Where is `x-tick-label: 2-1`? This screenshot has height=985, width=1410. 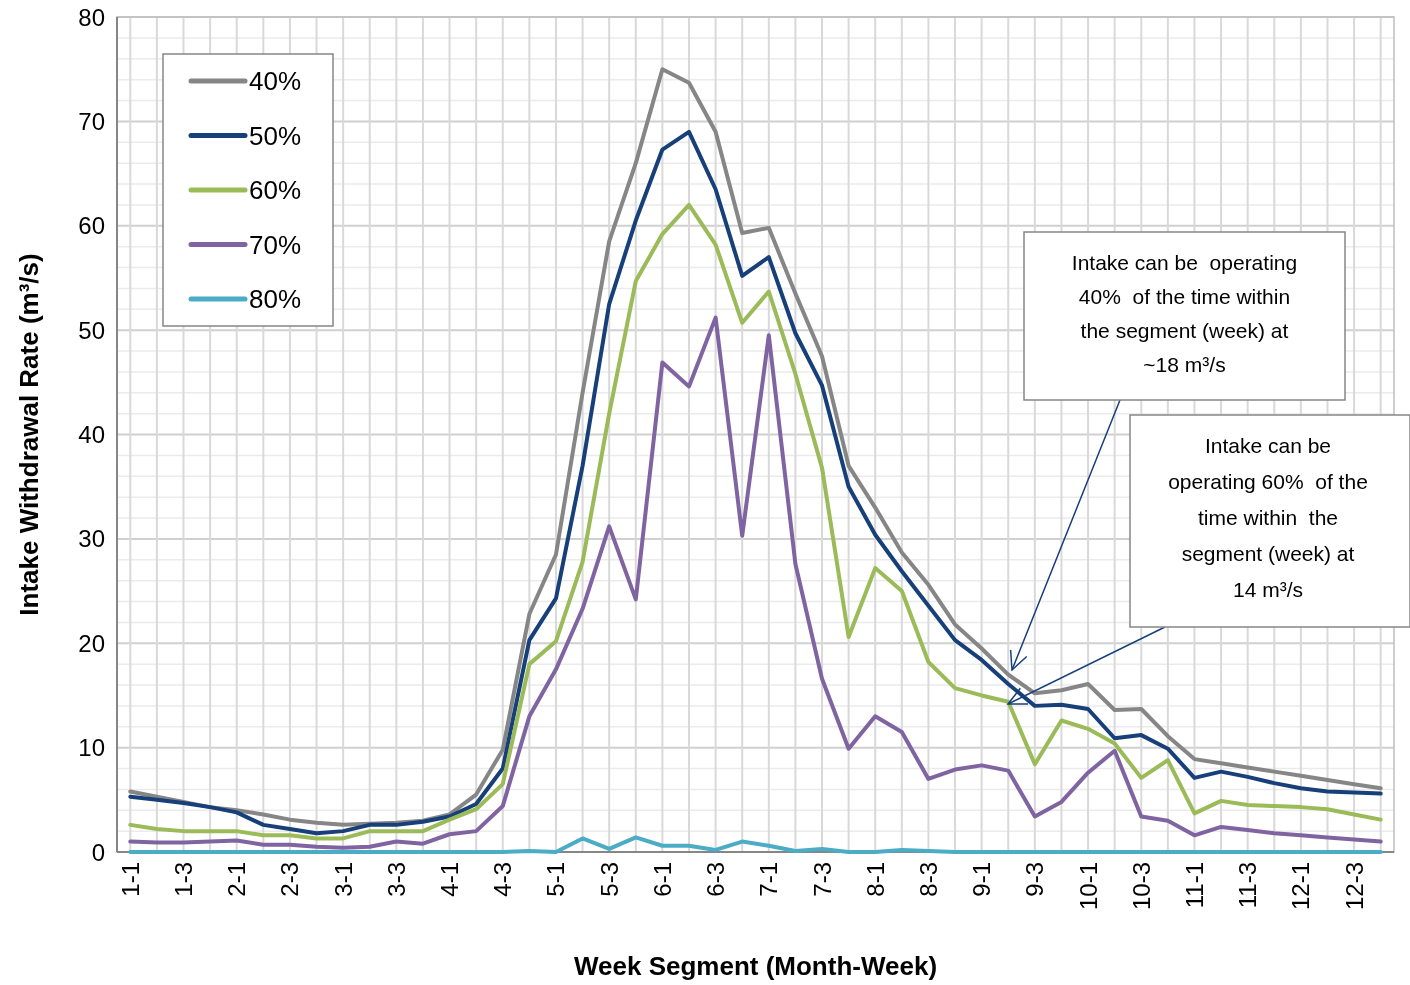 x-tick-label: 2-1 is located at coordinates (237, 879).